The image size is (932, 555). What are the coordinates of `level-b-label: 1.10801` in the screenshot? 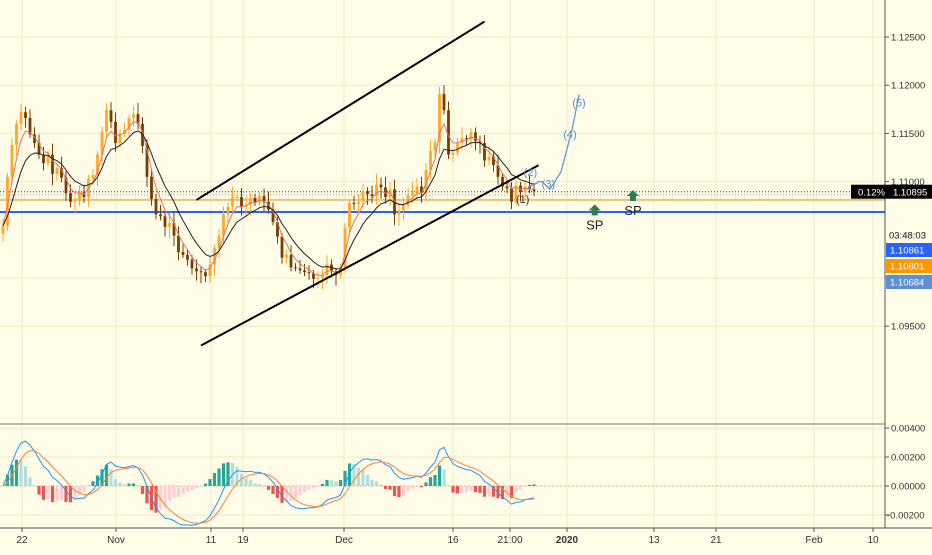 It's located at (907, 267).